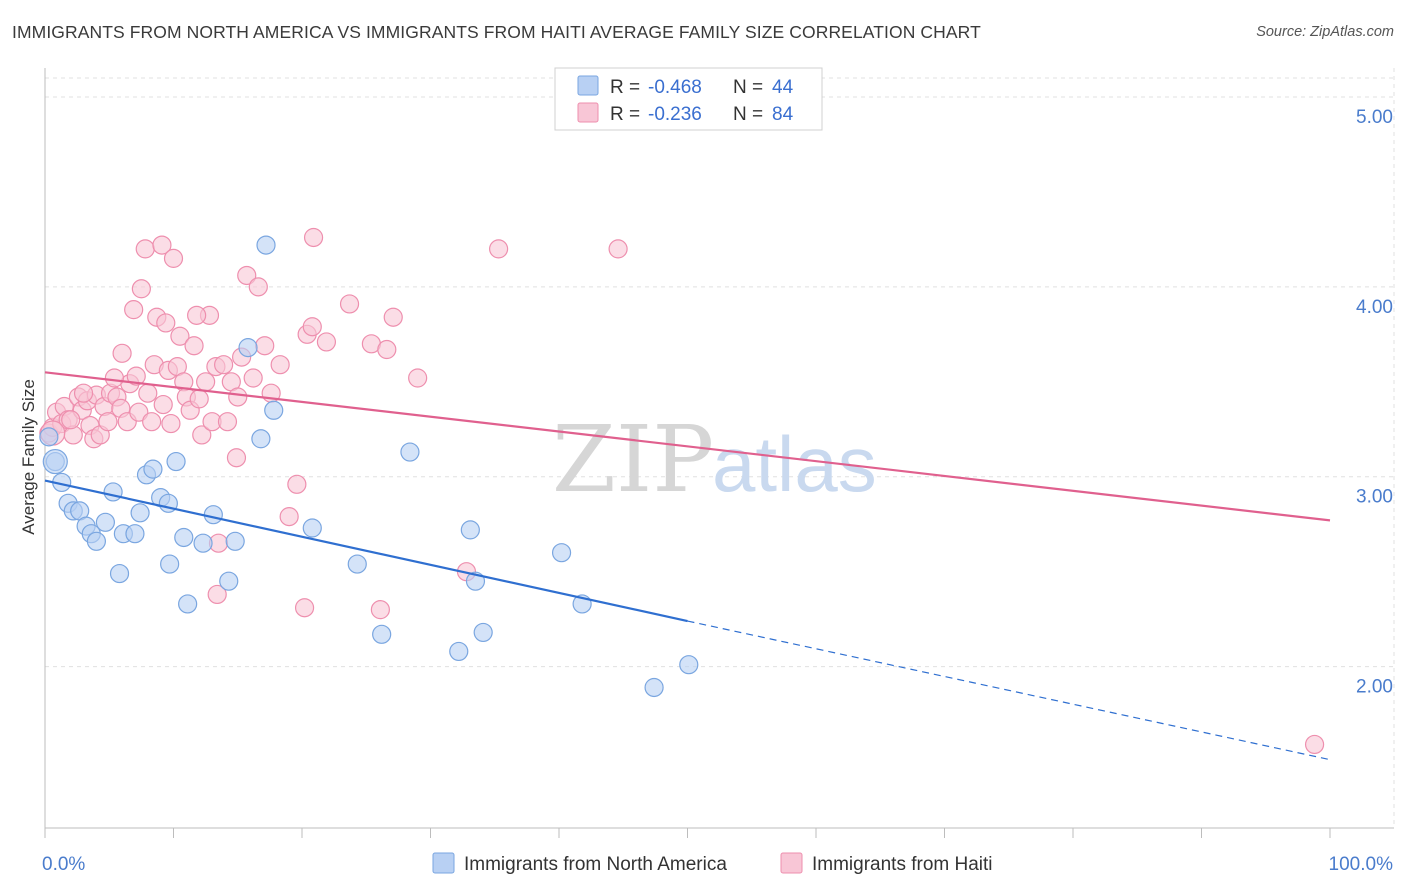 The height and width of the screenshot is (892, 1406). I want to click on legend-n-label-1: N =, so click(748, 87).